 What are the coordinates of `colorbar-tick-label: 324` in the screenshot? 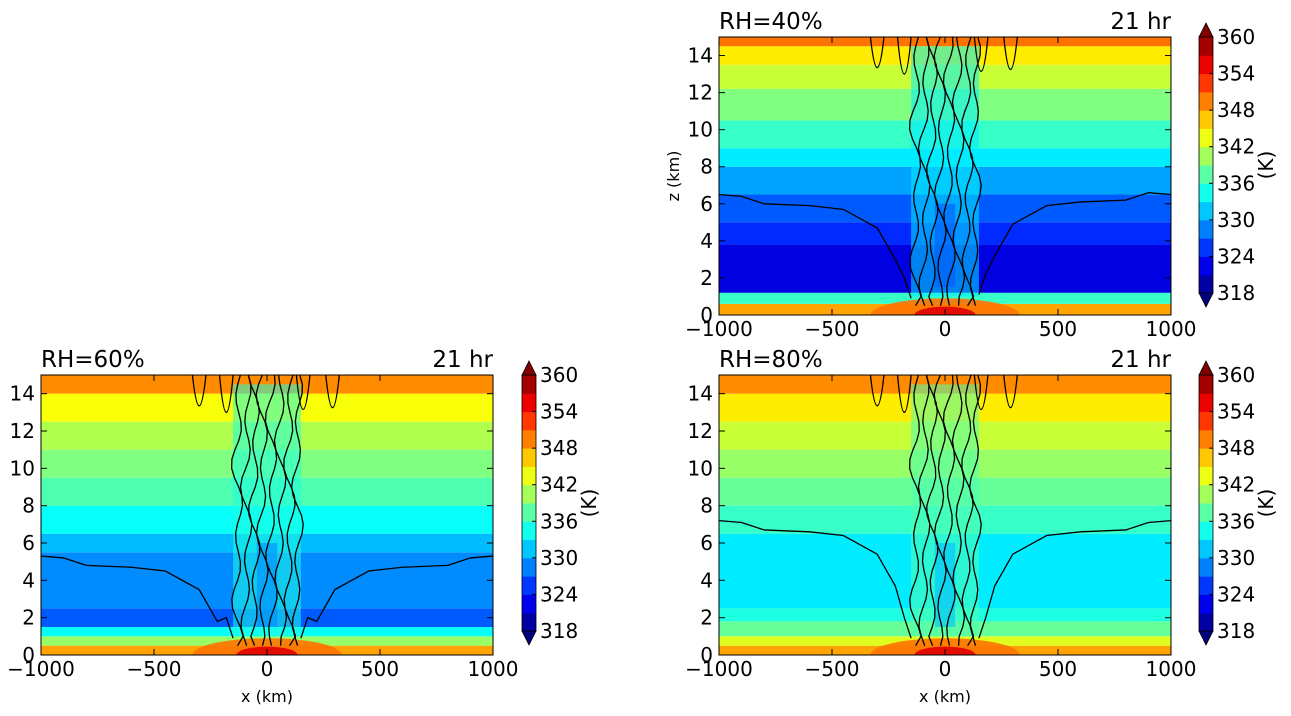 It's located at (1236, 256).